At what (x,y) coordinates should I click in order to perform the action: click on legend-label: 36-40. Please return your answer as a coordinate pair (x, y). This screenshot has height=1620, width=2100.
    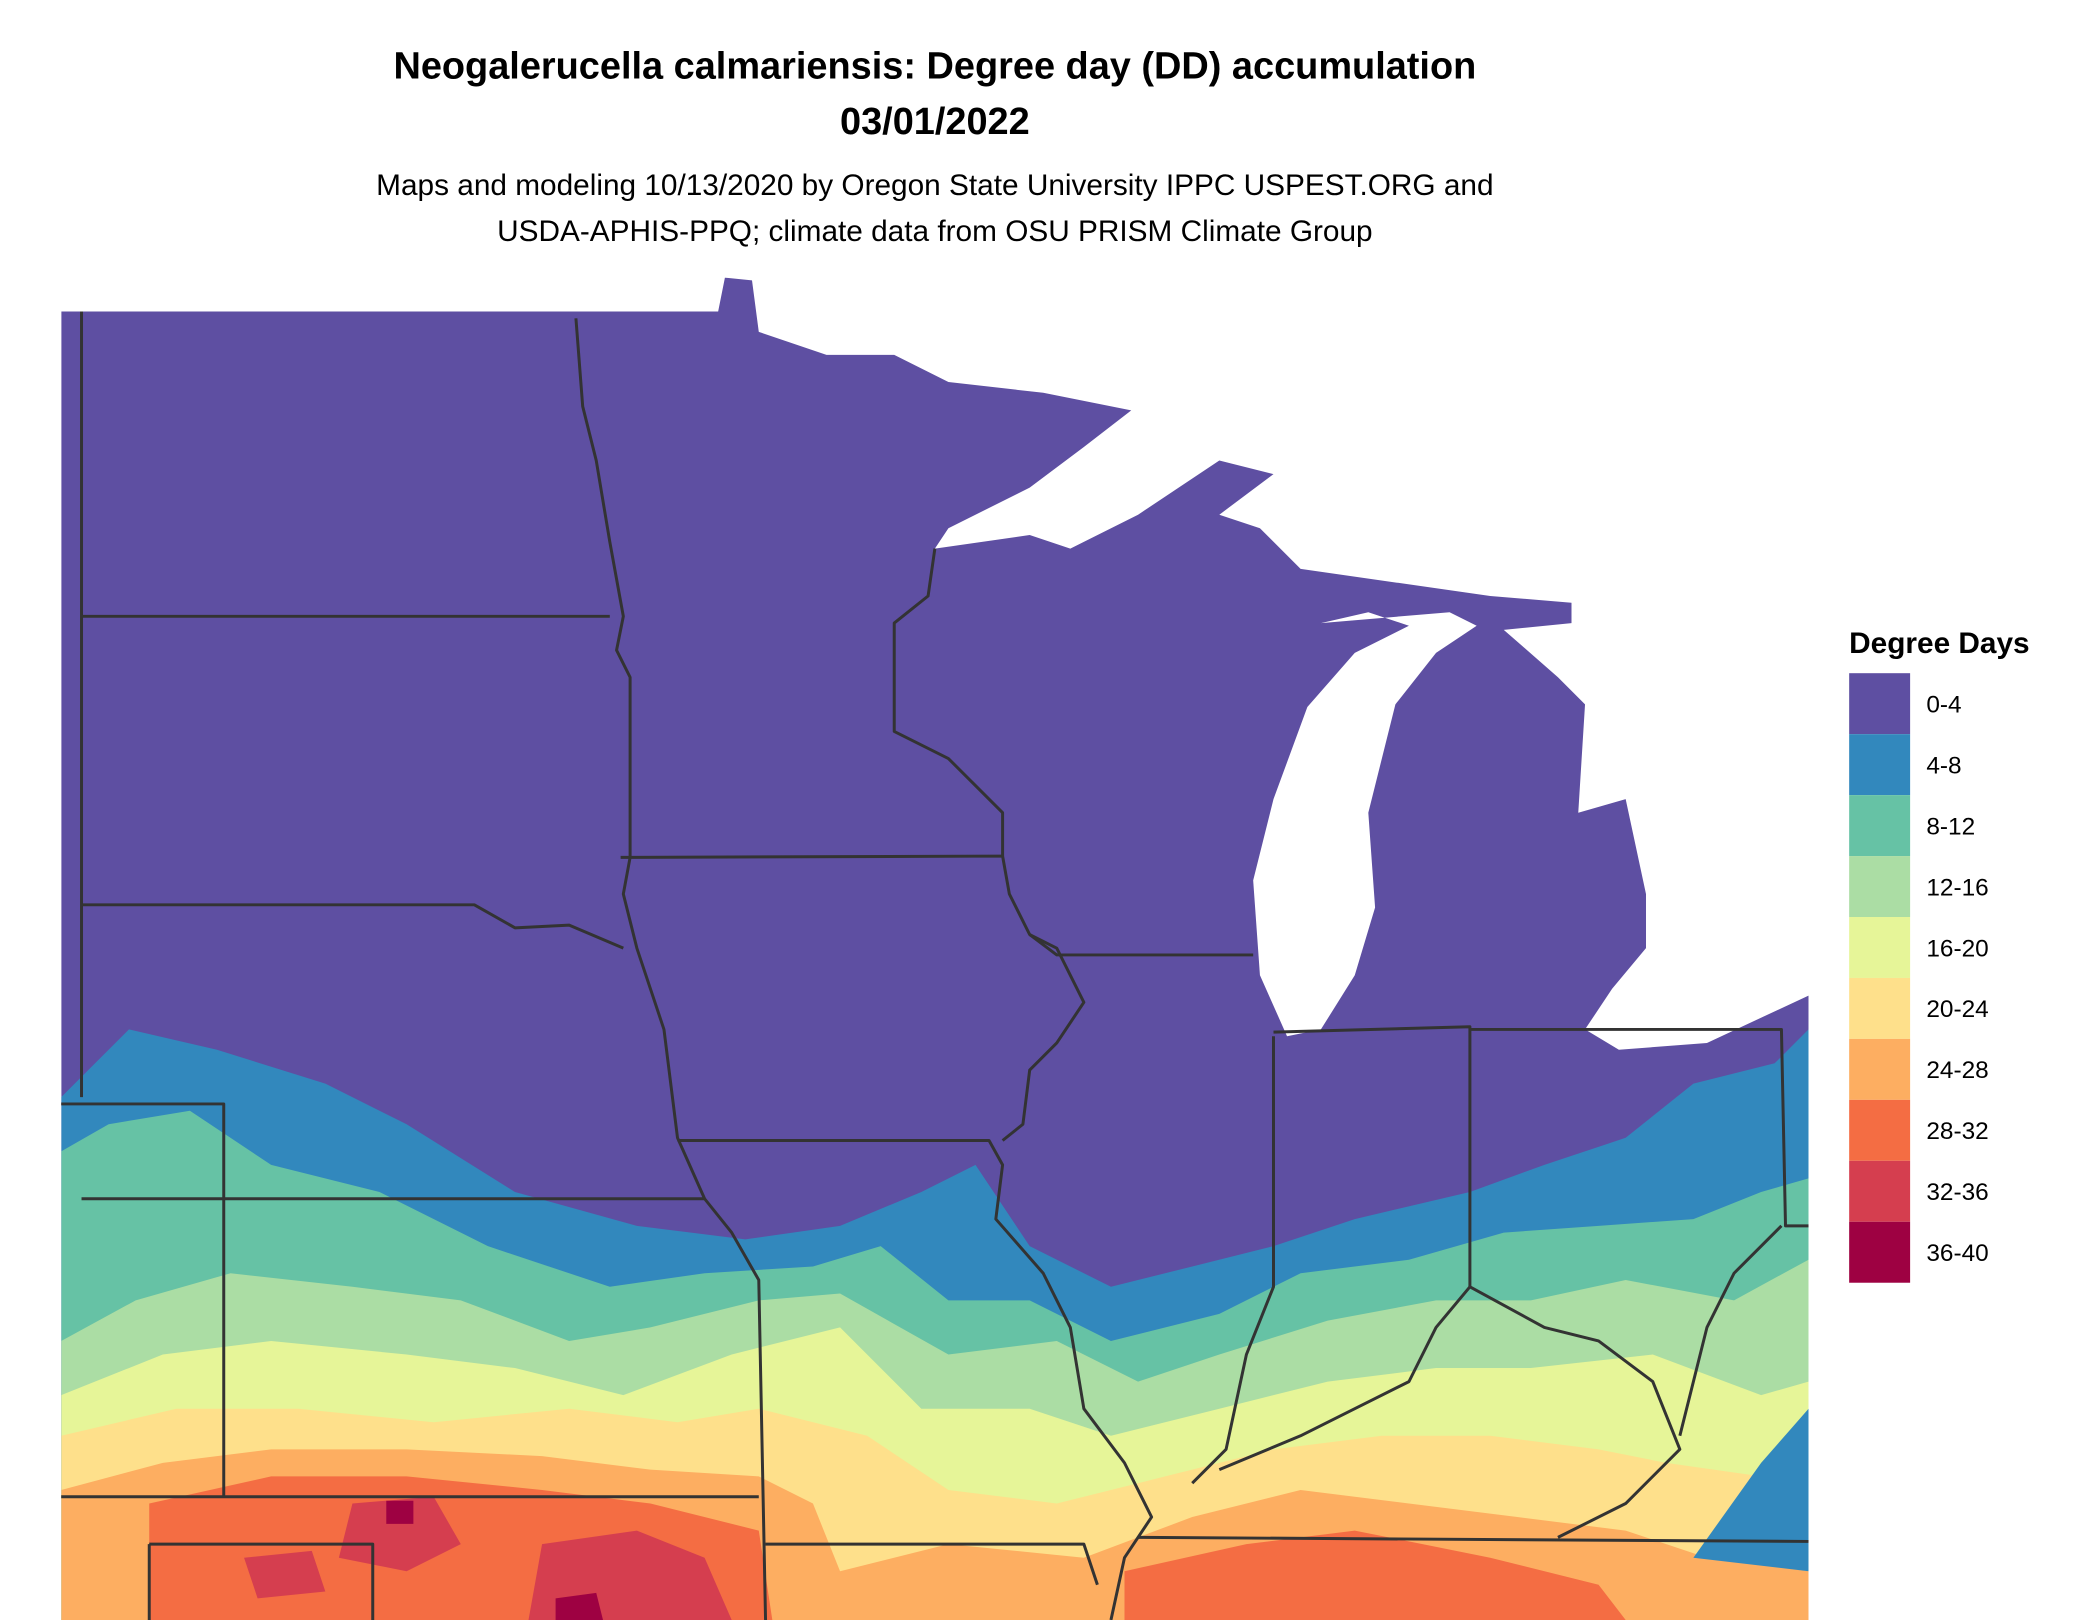
    Looking at the image, I should click on (1957, 1253).